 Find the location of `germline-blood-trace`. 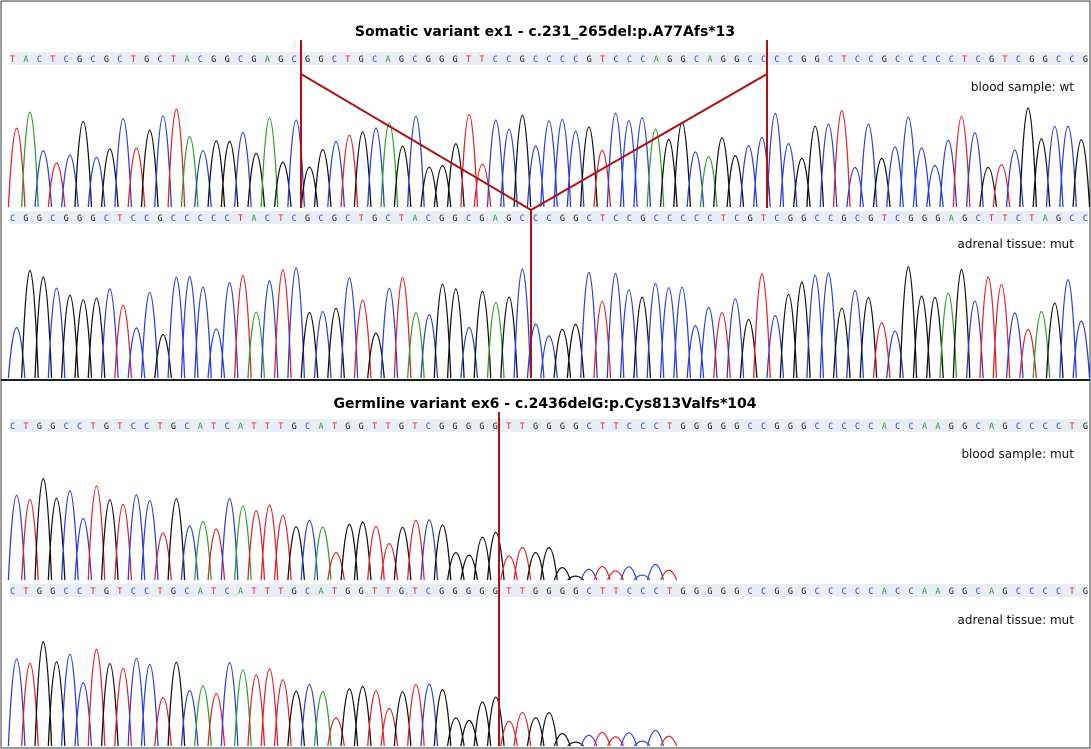

germline-blood-trace is located at coordinates (342, 529).